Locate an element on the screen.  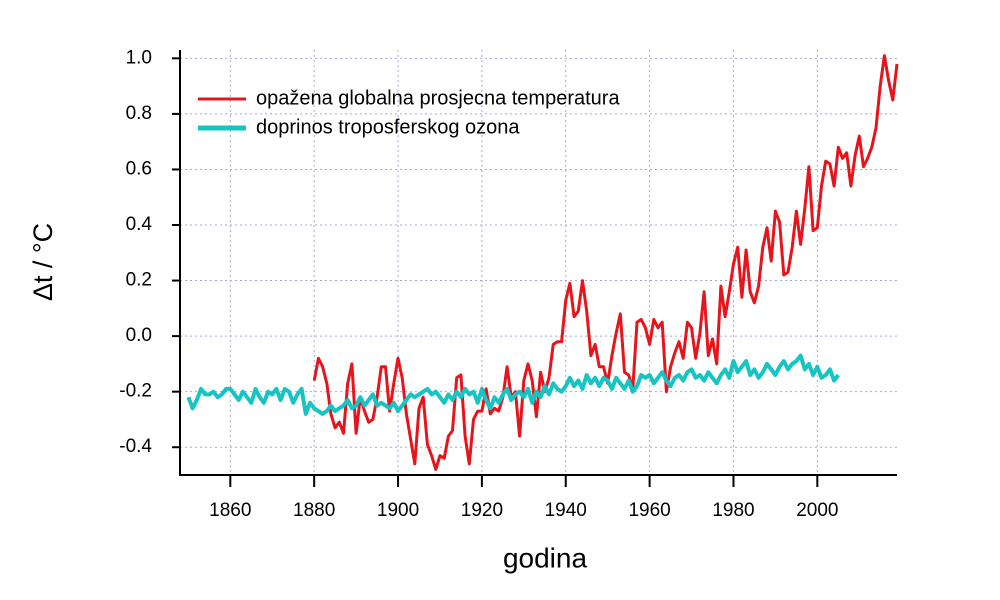
y-tick-label: 0.4 is located at coordinates (139, 224).